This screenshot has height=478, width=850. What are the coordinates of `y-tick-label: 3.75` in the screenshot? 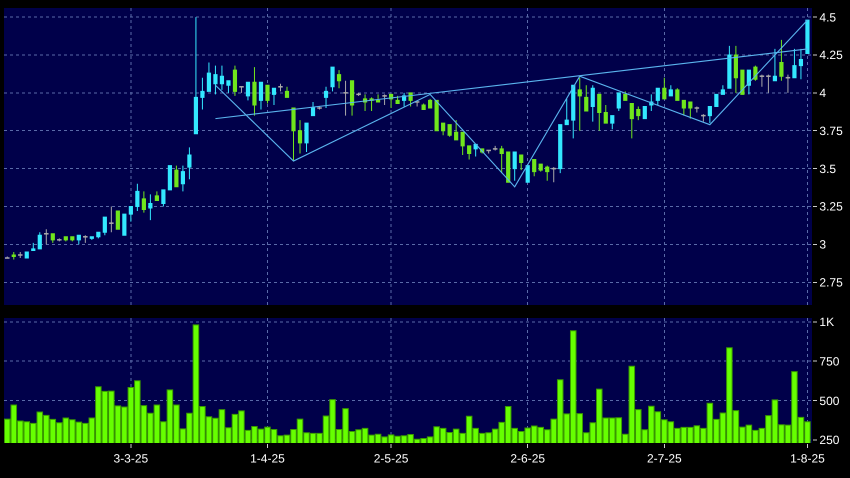 It's located at (831, 131).